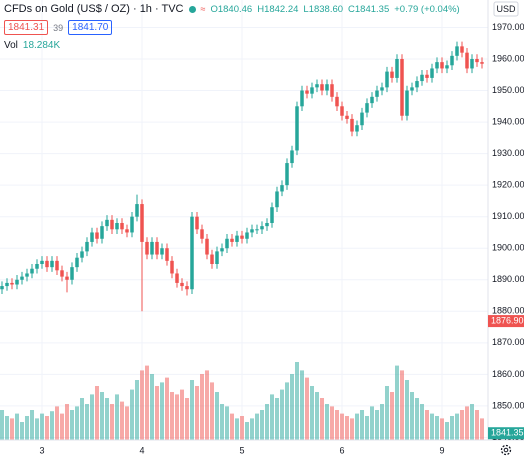 This screenshot has height=458, width=524. Describe the element at coordinates (26, 27) in the screenshot. I see `bid: 1841.31` at that location.